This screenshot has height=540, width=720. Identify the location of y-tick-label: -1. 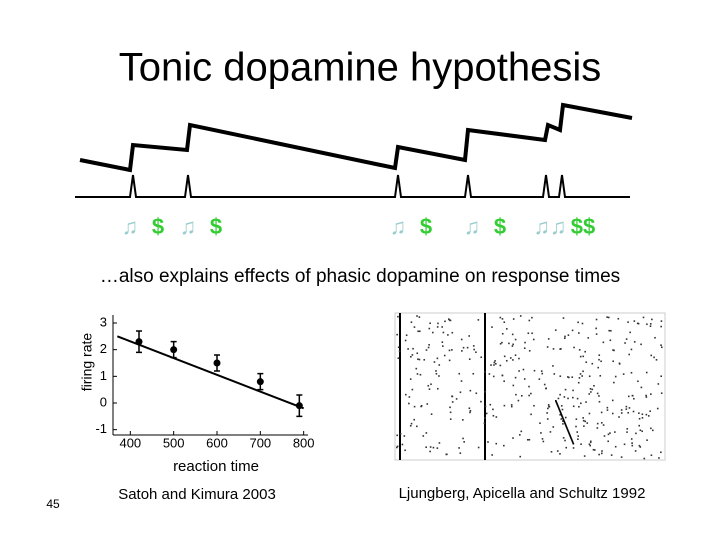
(101, 428).